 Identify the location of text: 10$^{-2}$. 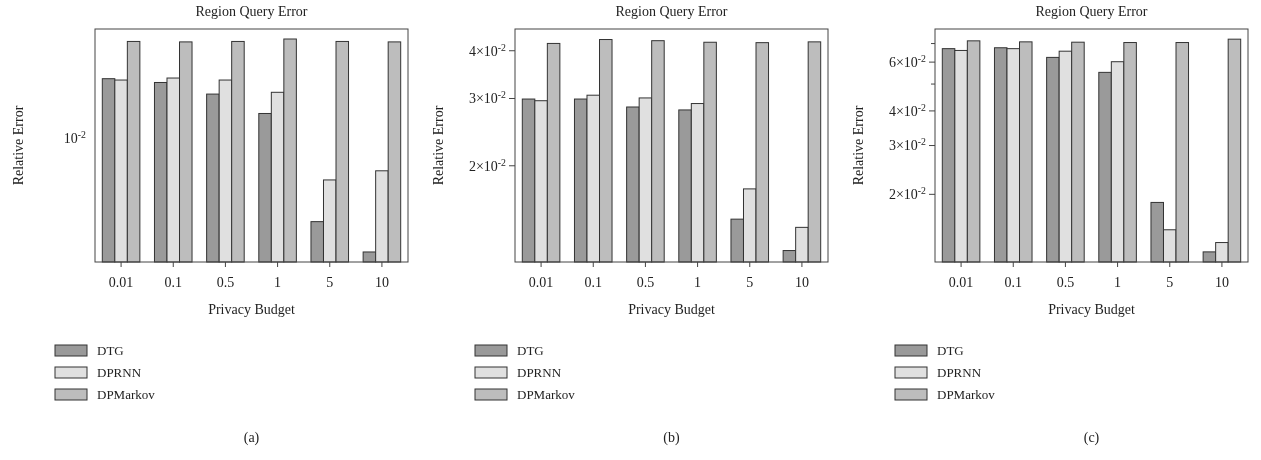
(75, 137).